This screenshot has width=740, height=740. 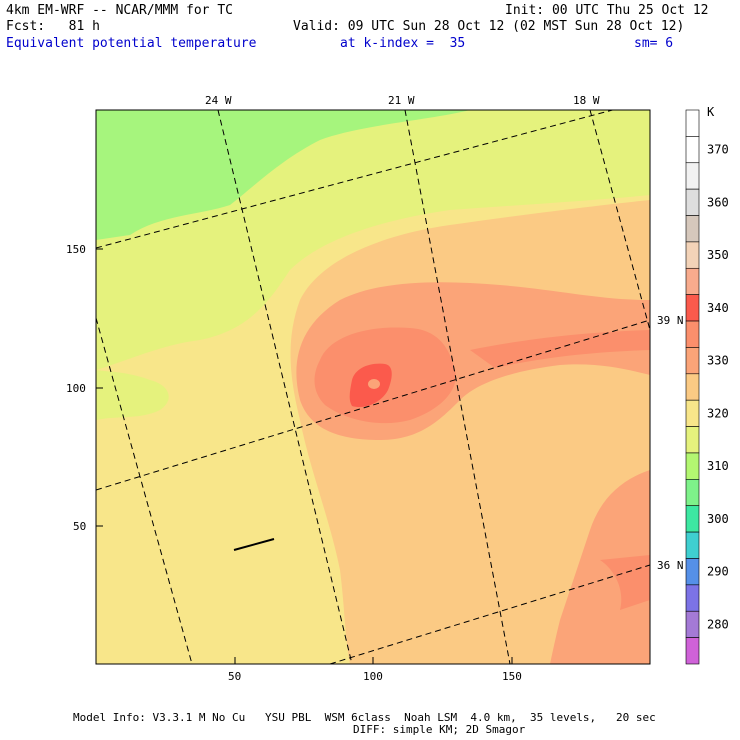 I want to click on colorbar-label: 290, so click(x=718, y=572).